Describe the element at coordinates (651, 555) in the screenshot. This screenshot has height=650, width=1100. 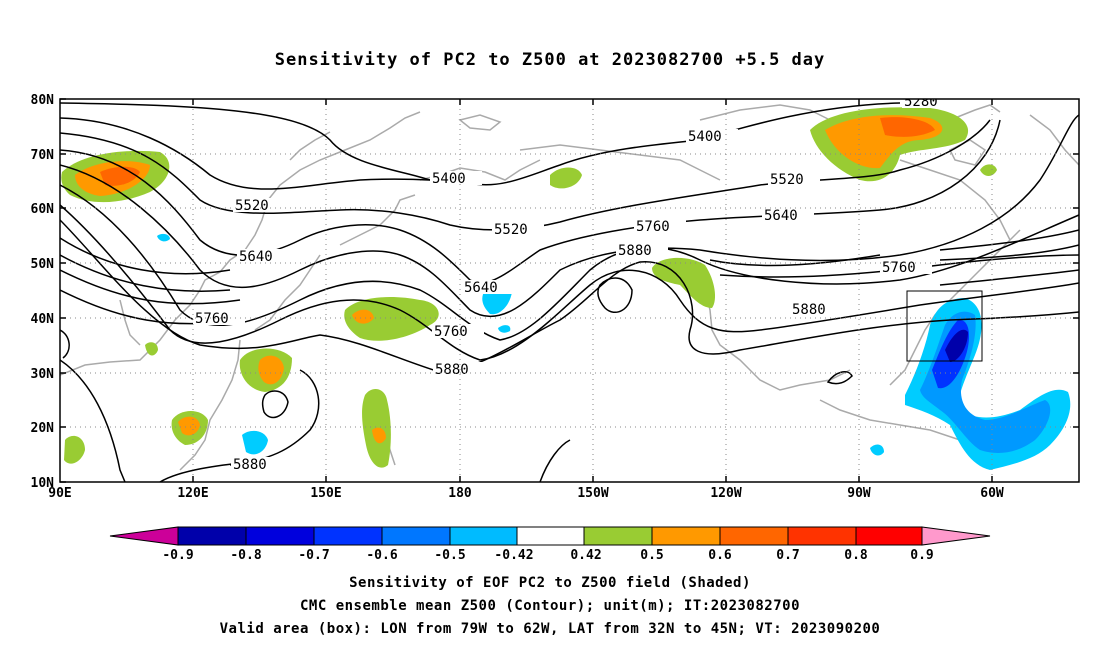
I see `colorbar-label: 0.5` at that location.